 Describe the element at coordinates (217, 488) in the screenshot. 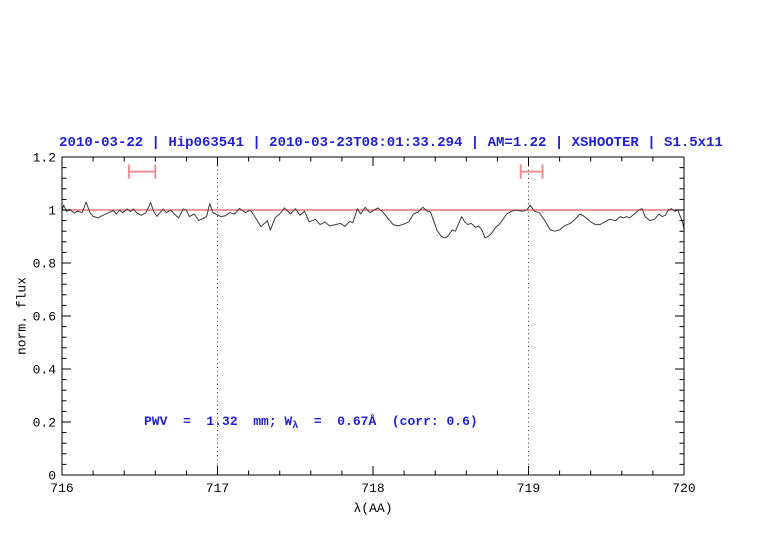

I see `x-tick-label: 717` at that location.